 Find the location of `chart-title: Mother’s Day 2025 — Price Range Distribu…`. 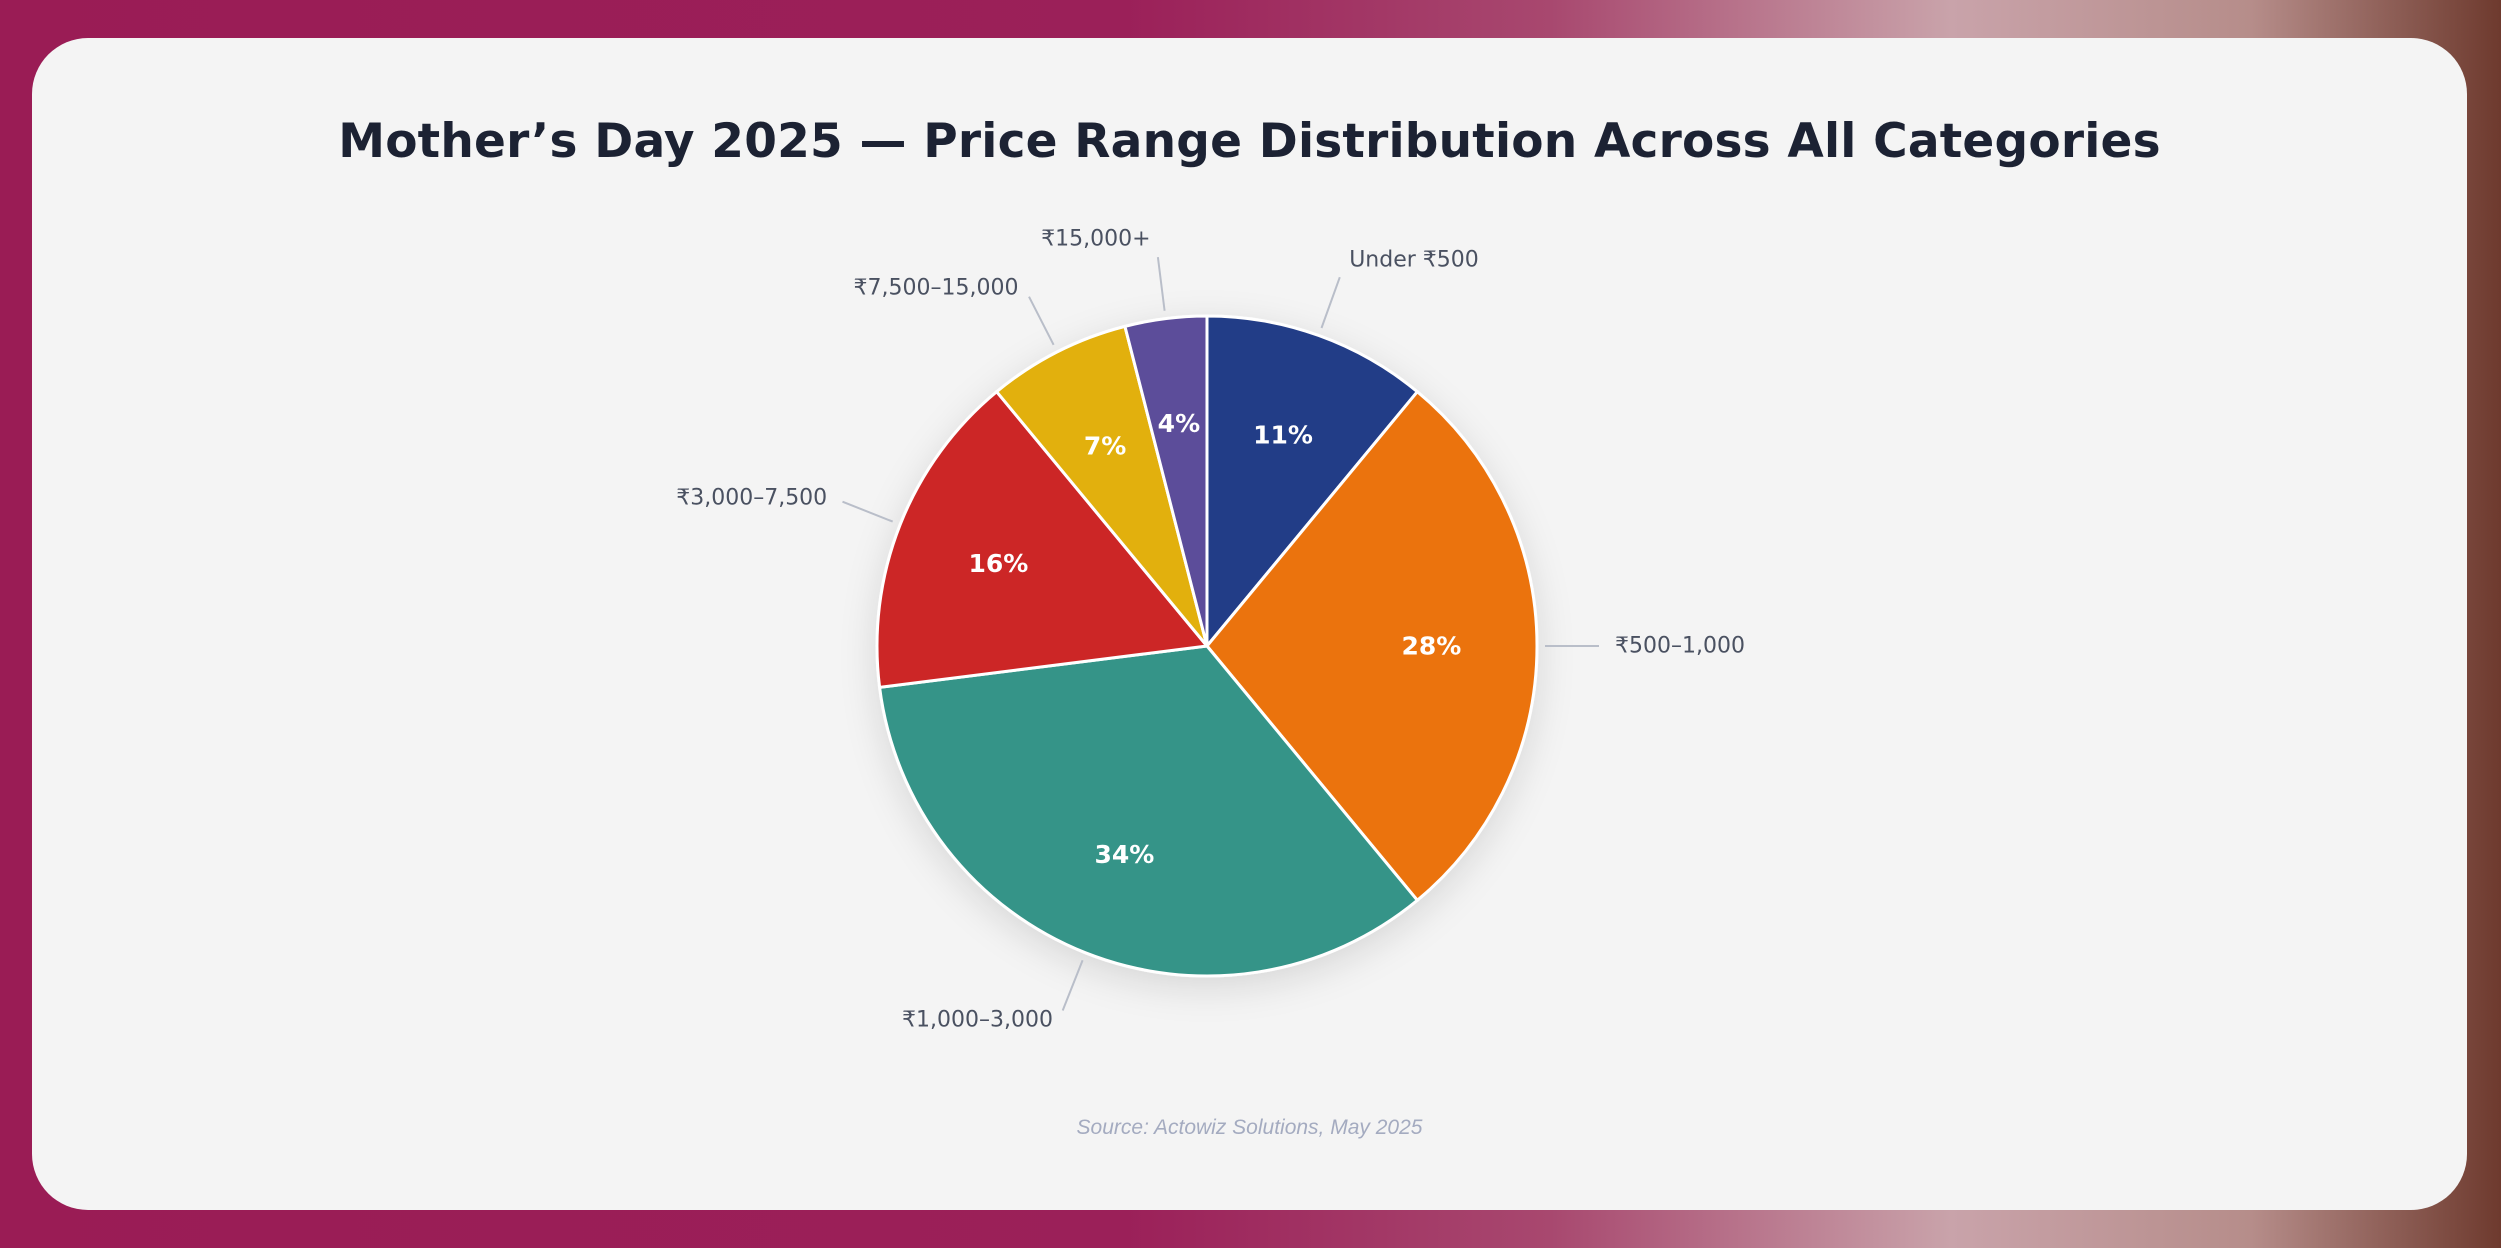

chart-title: Mother’s Day 2025 — Price Range Distribu… is located at coordinates (1249, 141).